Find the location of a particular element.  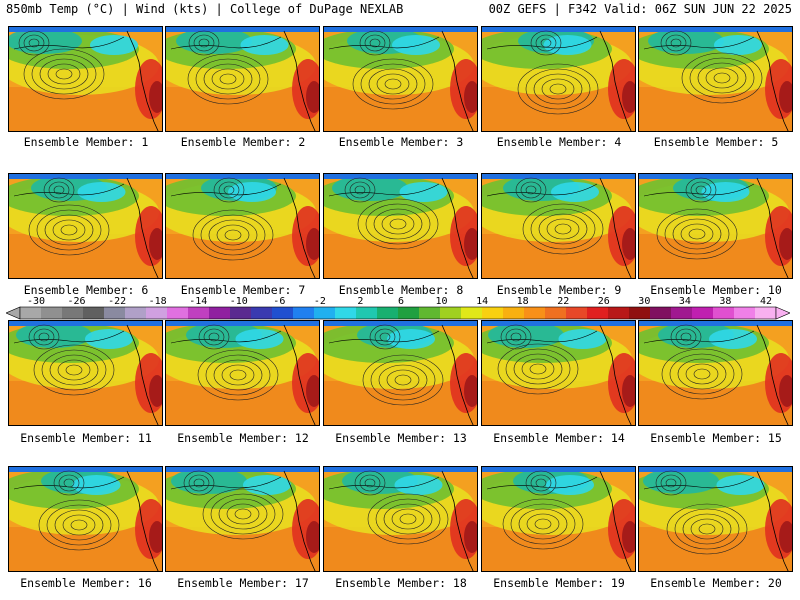

ensemble-member-label: Ensemble Member: 4 is located at coordinates (559, 142).